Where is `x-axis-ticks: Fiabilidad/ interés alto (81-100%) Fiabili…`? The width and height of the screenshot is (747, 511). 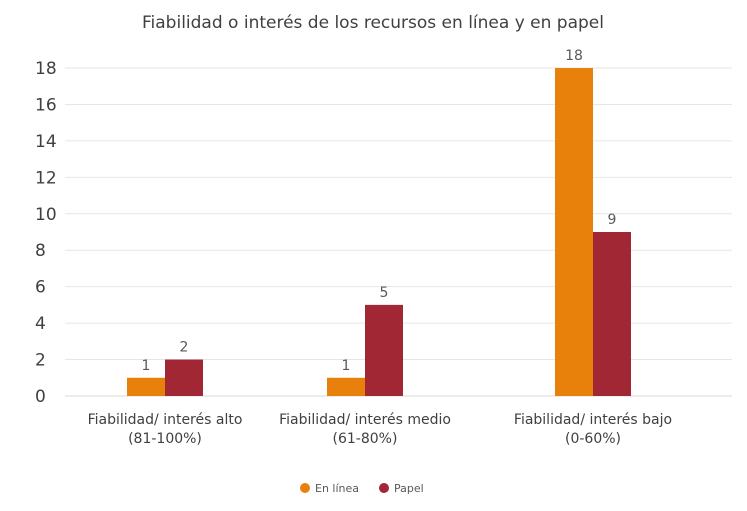
x-axis-ticks: Fiabilidad/ interés alto (81-100%) Fiabili… is located at coordinates (380, 429).